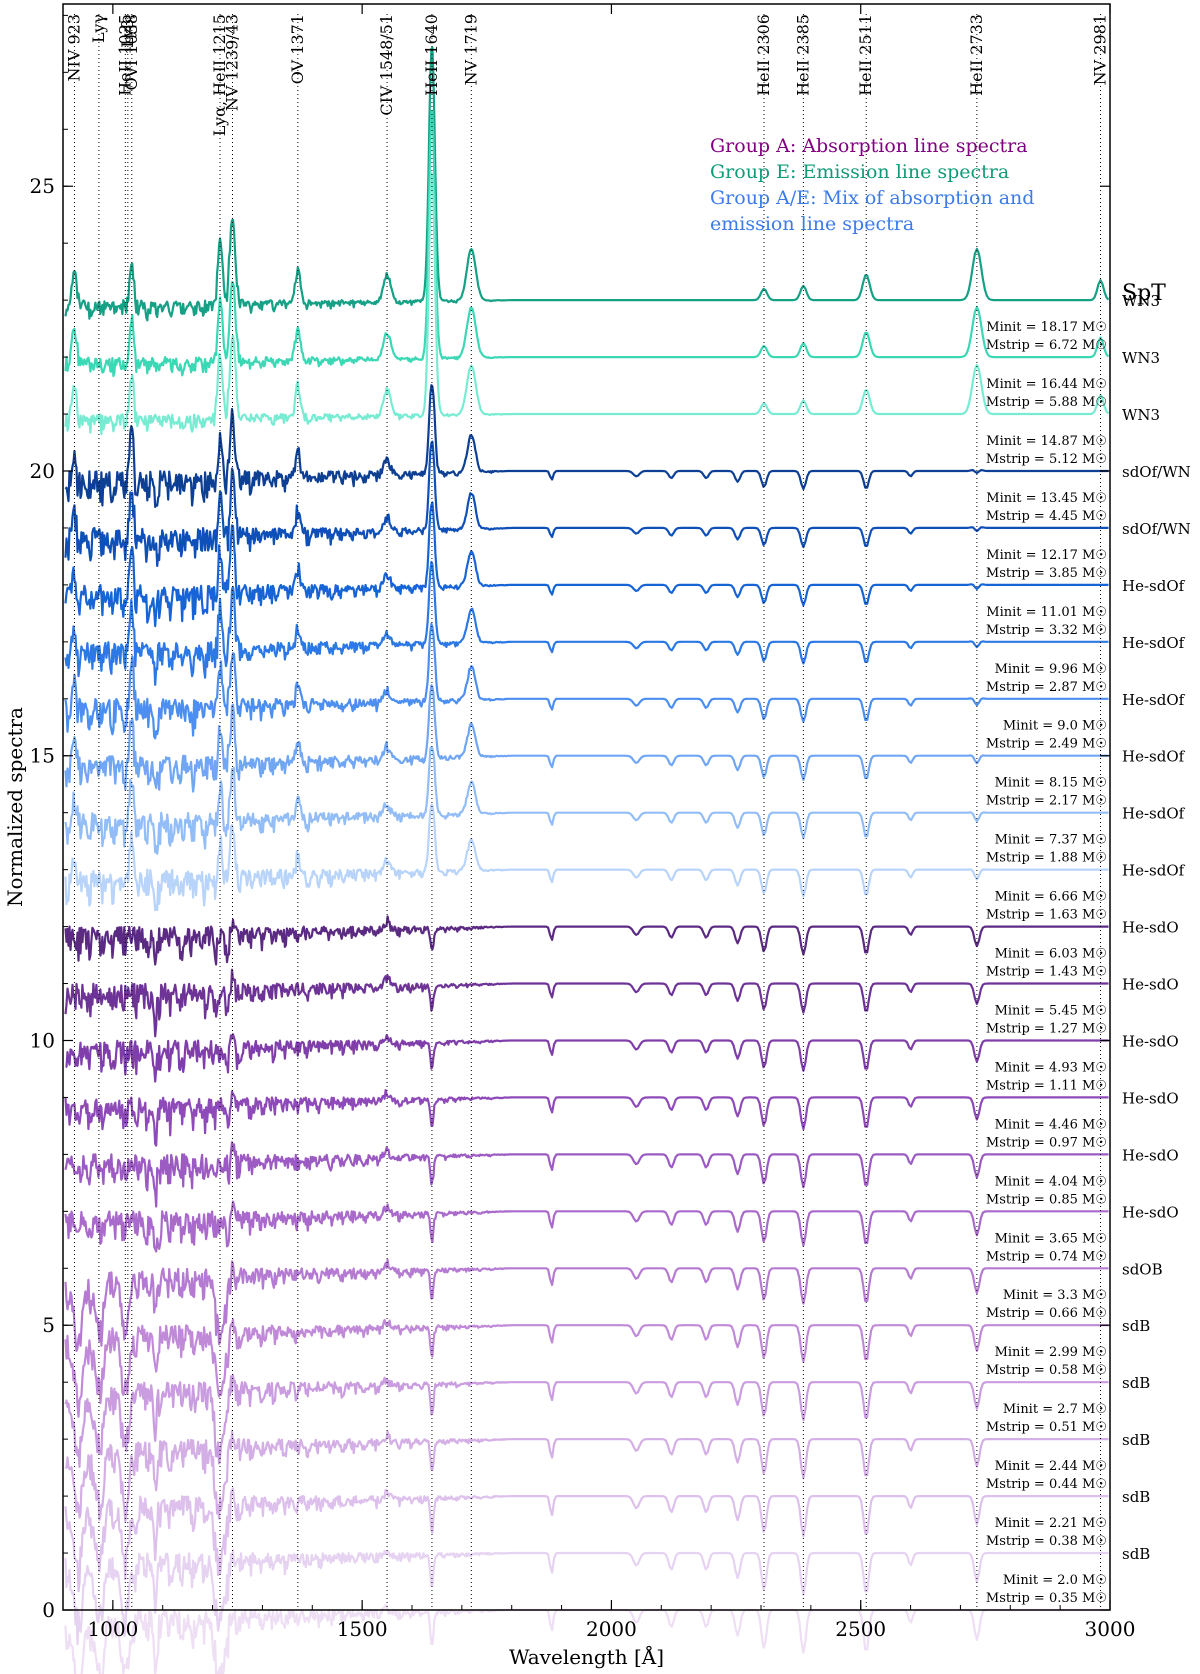  I want to click on line-marker-label-12: HeII 2385, so click(802, 55).